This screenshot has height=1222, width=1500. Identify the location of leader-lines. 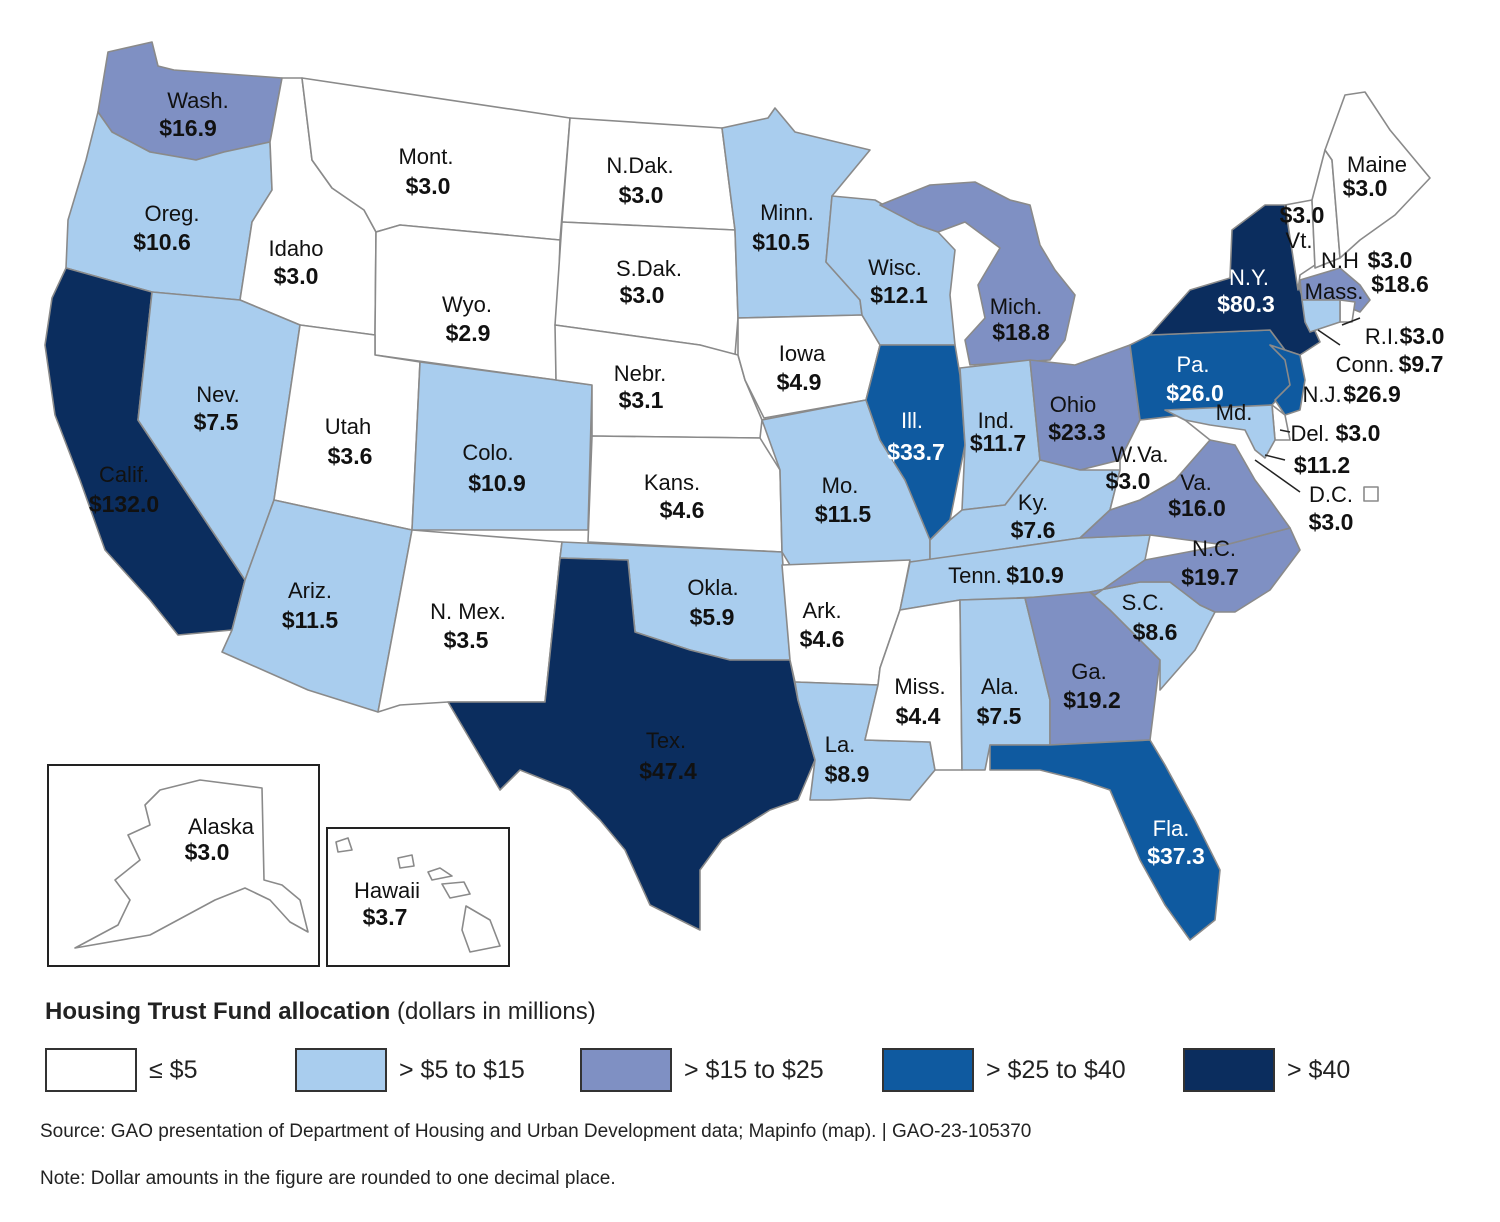
(1307, 405).